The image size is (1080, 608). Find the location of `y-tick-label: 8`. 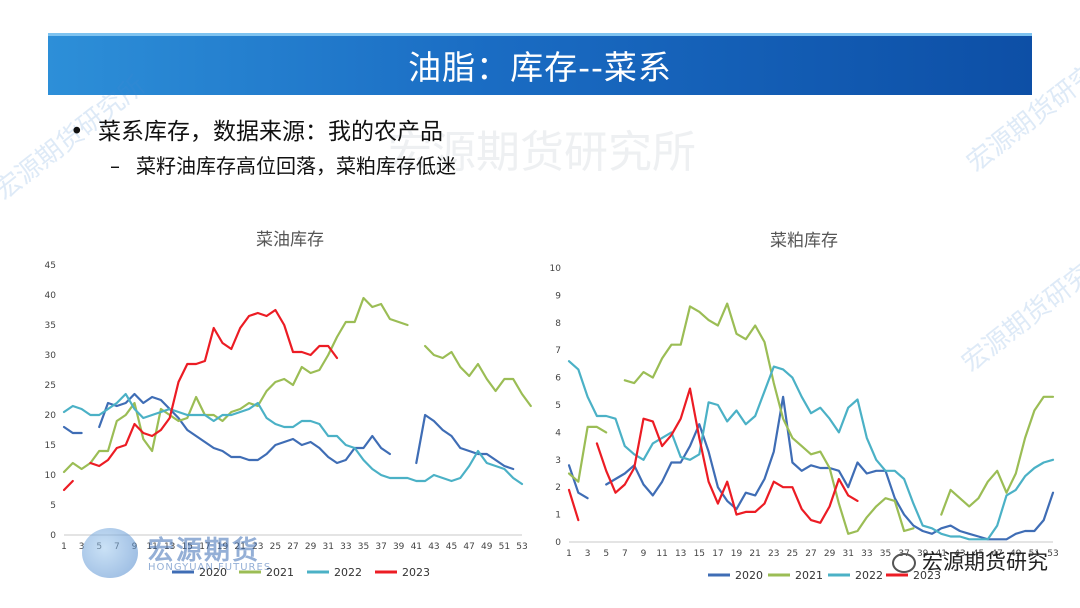

y-tick-label: 8 is located at coordinates (558, 324).